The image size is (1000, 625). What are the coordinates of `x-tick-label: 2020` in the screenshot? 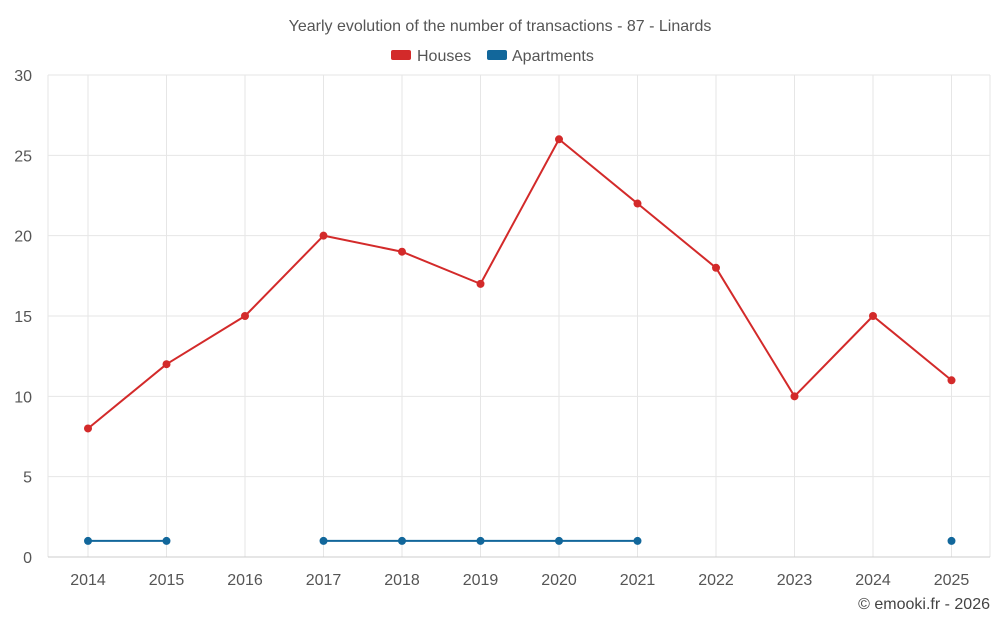 It's located at (559, 580).